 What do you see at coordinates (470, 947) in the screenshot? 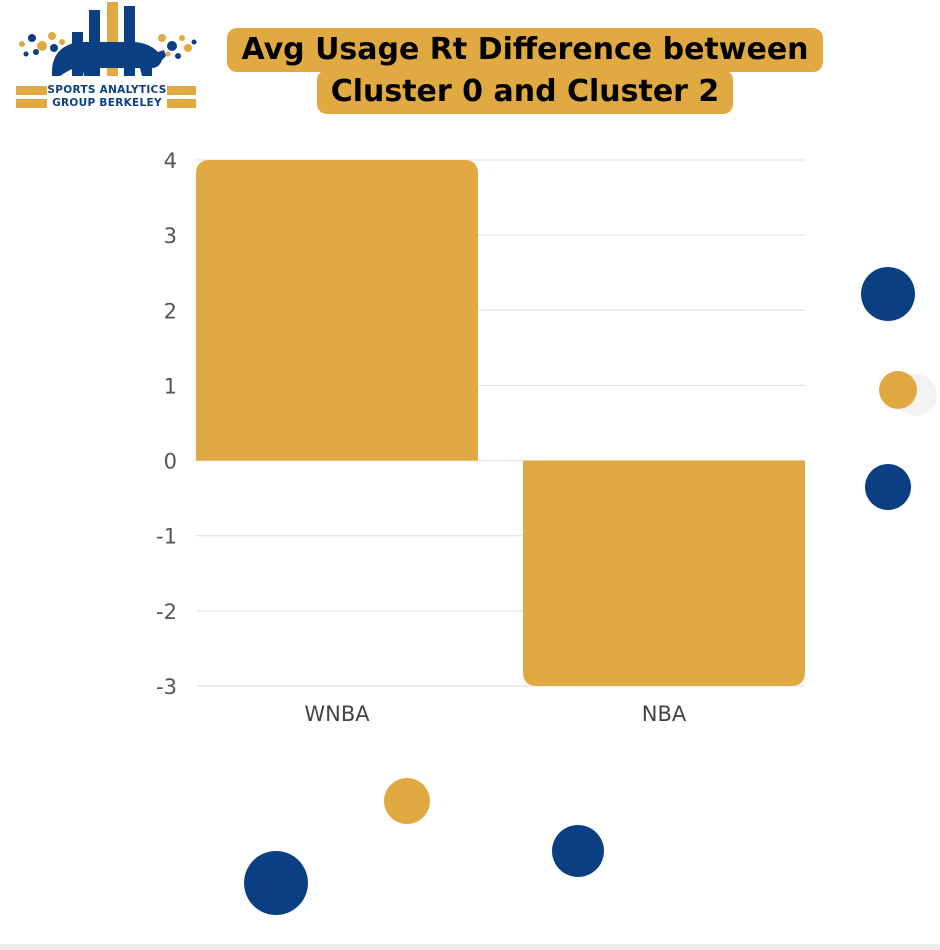
I see `footer-strip` at bounding box center [470, 947].